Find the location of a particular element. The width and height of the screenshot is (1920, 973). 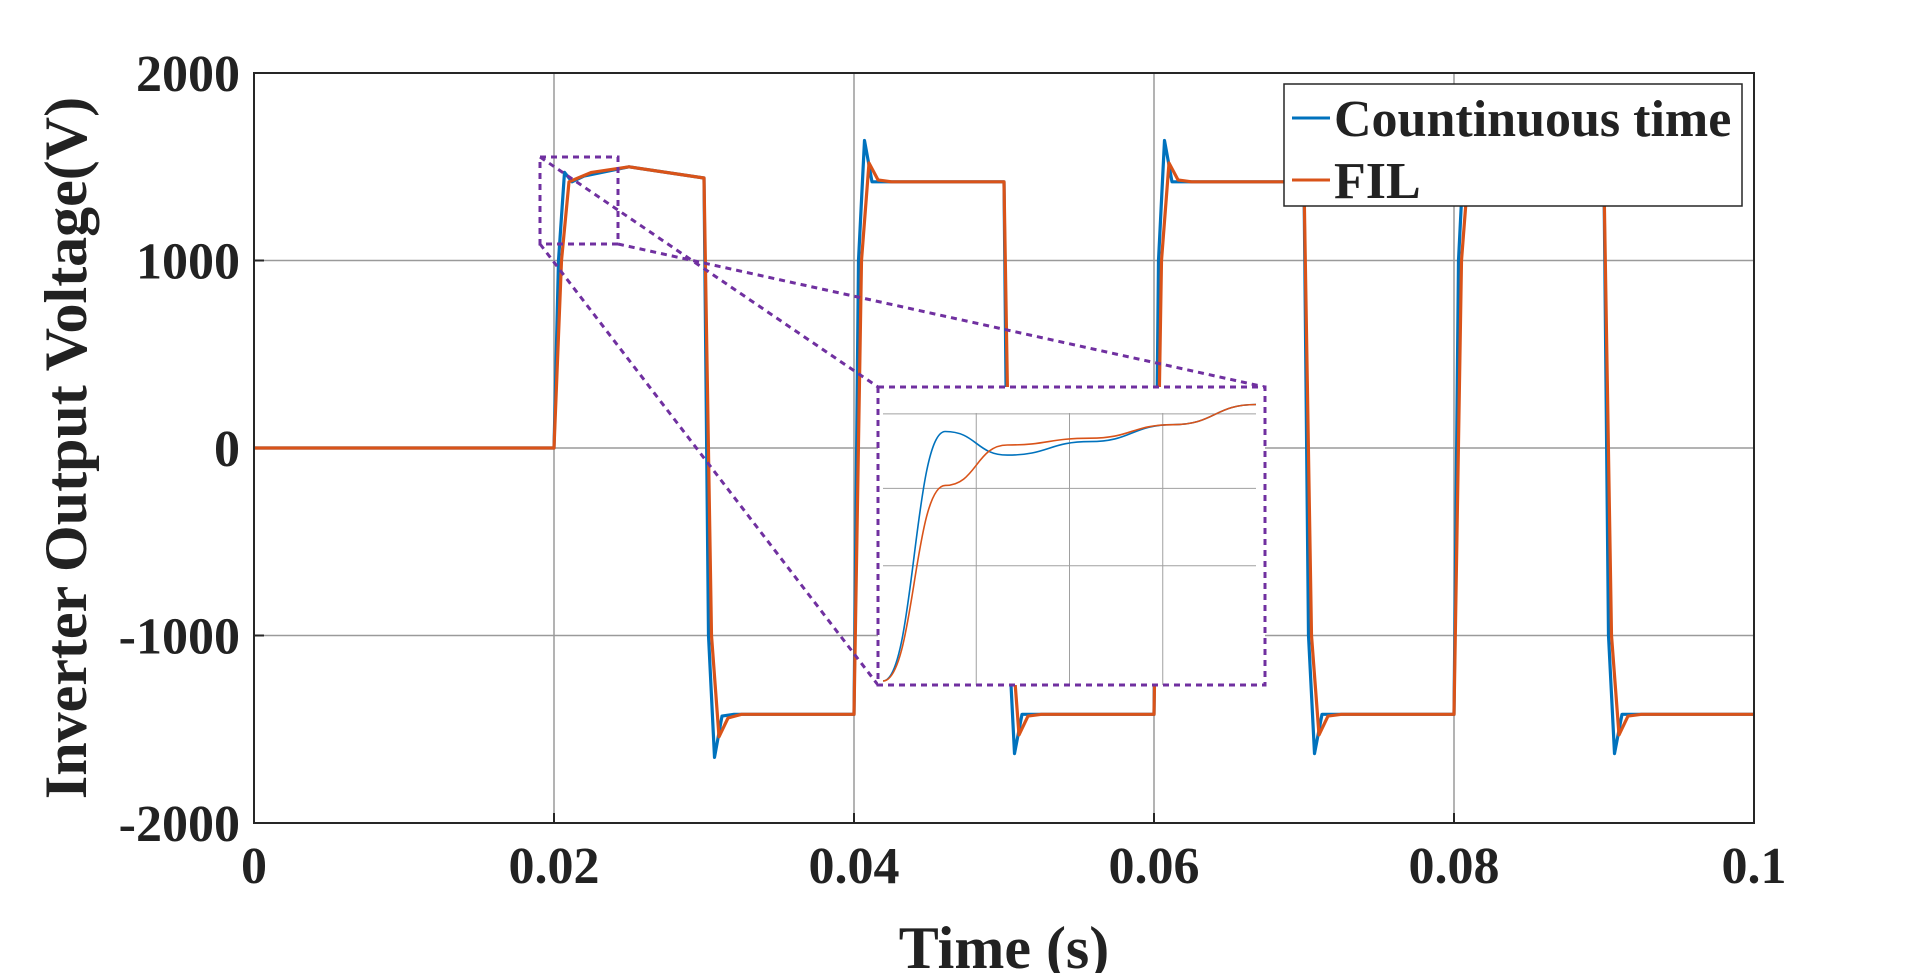

x-tick-label: 0 is located at coordinates (254, 866).